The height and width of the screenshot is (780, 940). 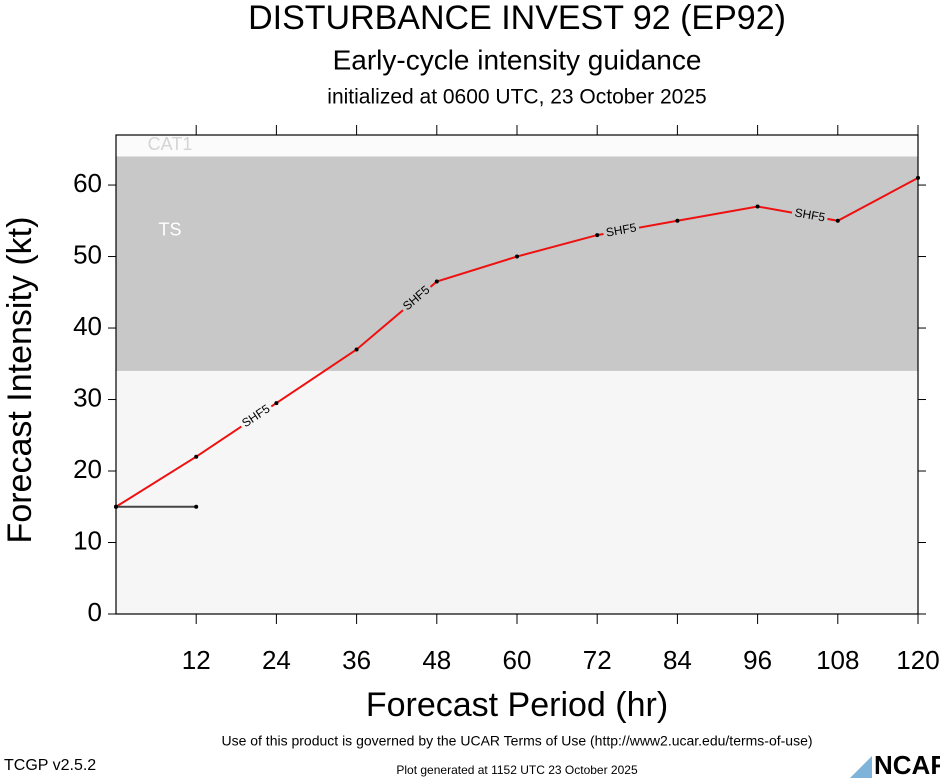 What do you see at coordinates (837, 660) in the screenshot?
I see `x-tick-label: 108` at bounding box center [837, 660].